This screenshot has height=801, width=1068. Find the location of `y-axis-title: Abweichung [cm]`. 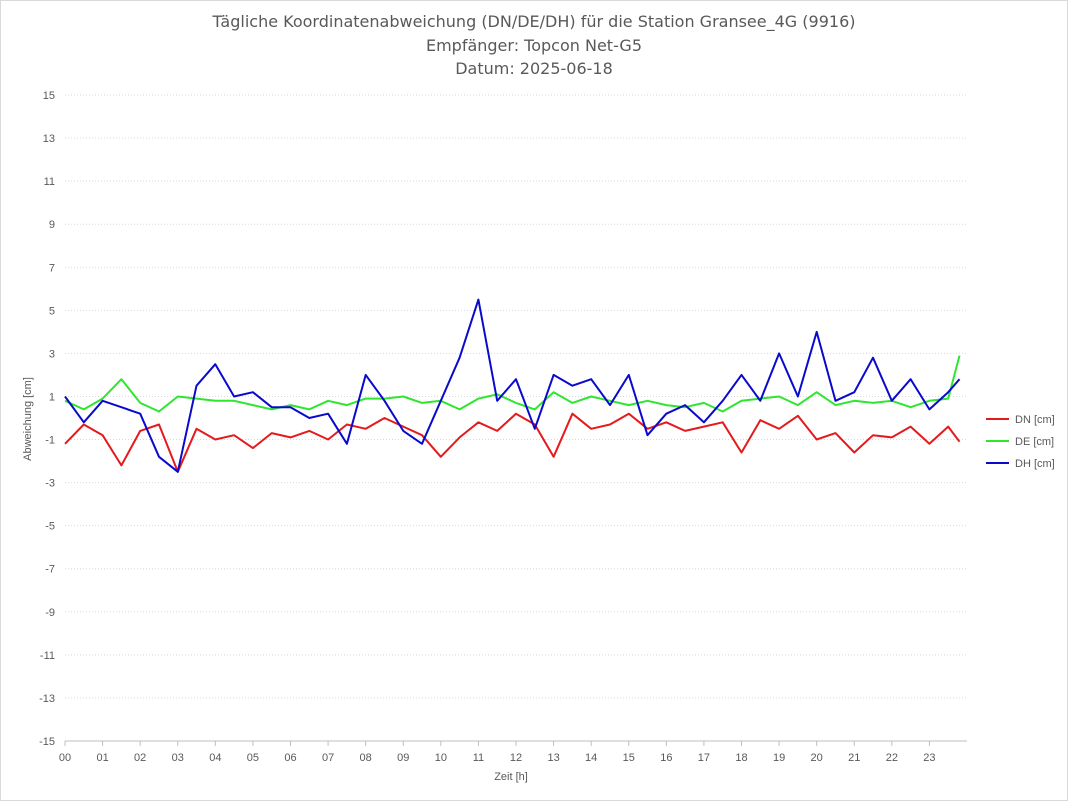

y-axis-title: Abweichung [cm] is located at coordinates (28, 419).